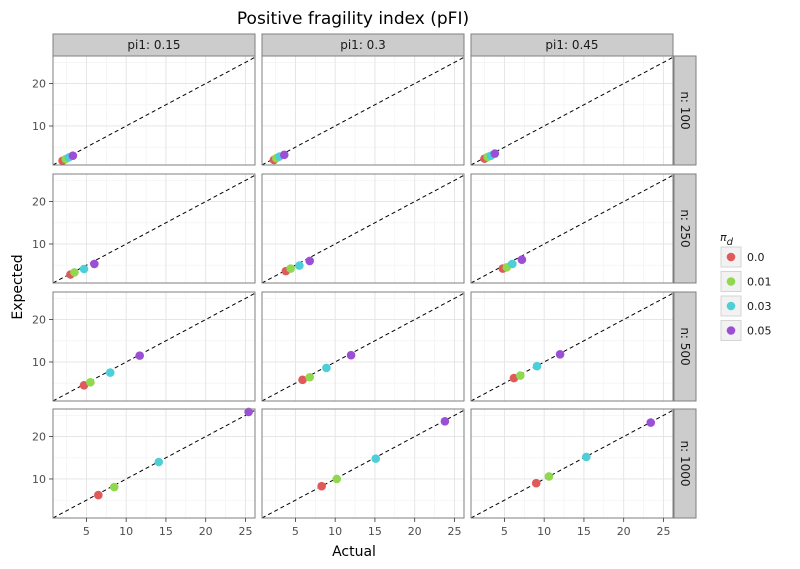  What do you see at coordinates (353, 19) in the screenshot?
I see `chart-title: Positive fragility index (pFI)` at bounding box center [353, 19].